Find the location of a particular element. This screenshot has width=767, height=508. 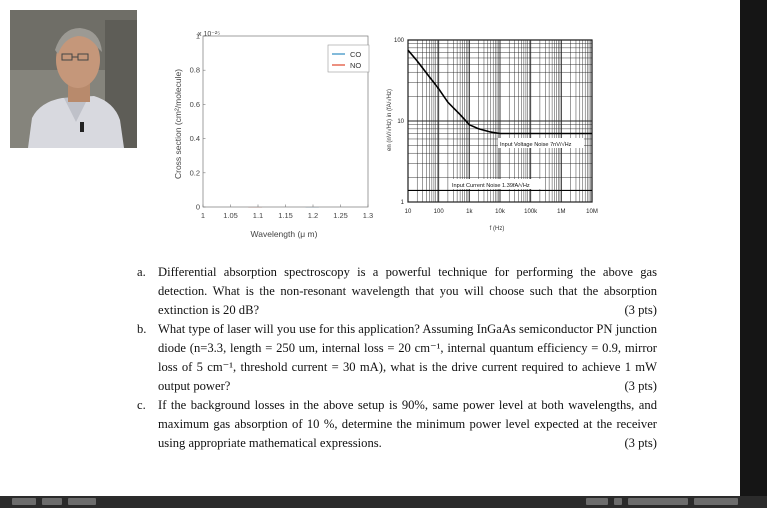

presenter-webcam-video is located at coordinates (73, 79).